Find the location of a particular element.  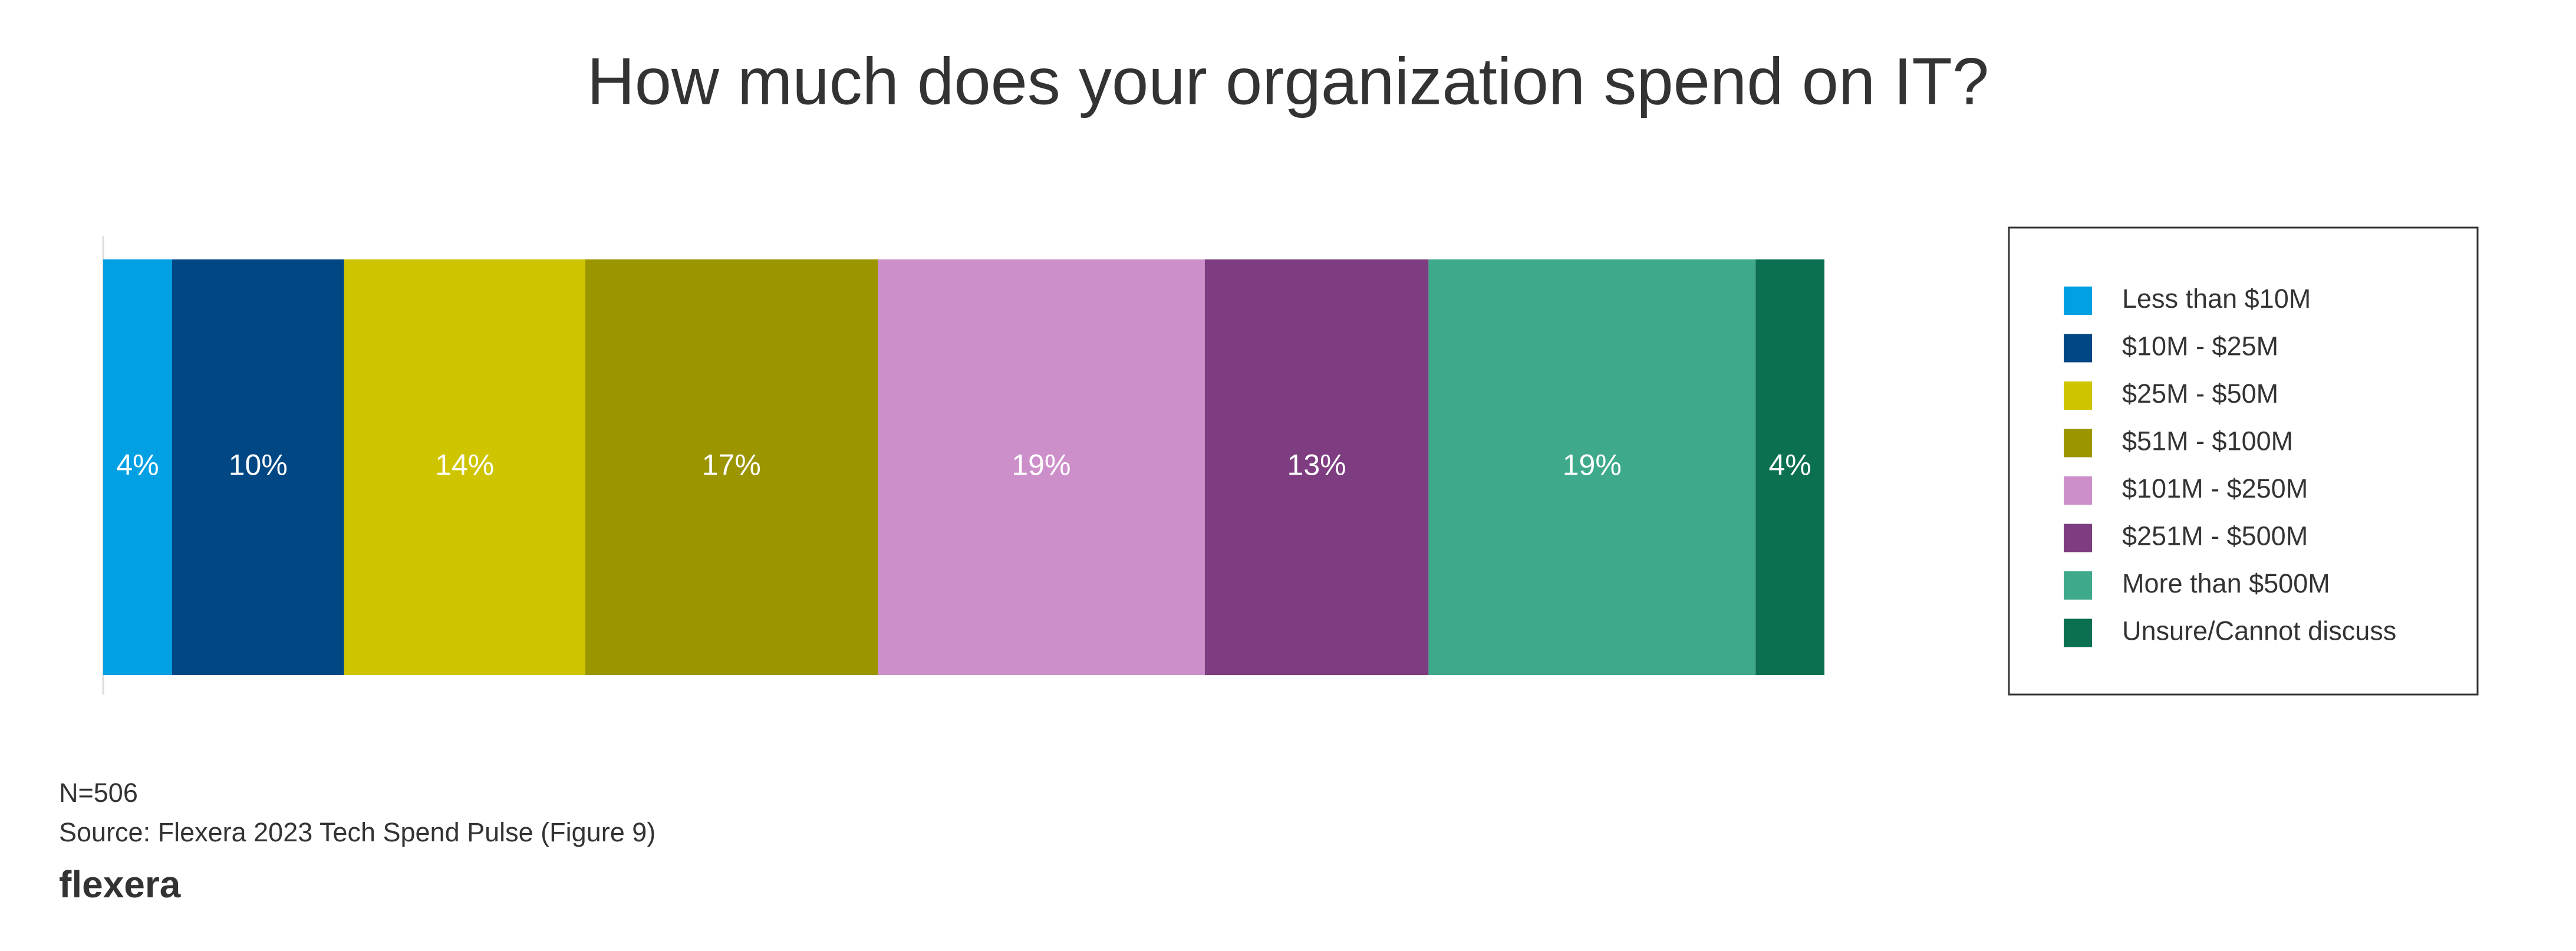

logo: flexera is located at coordinates (120, 884).